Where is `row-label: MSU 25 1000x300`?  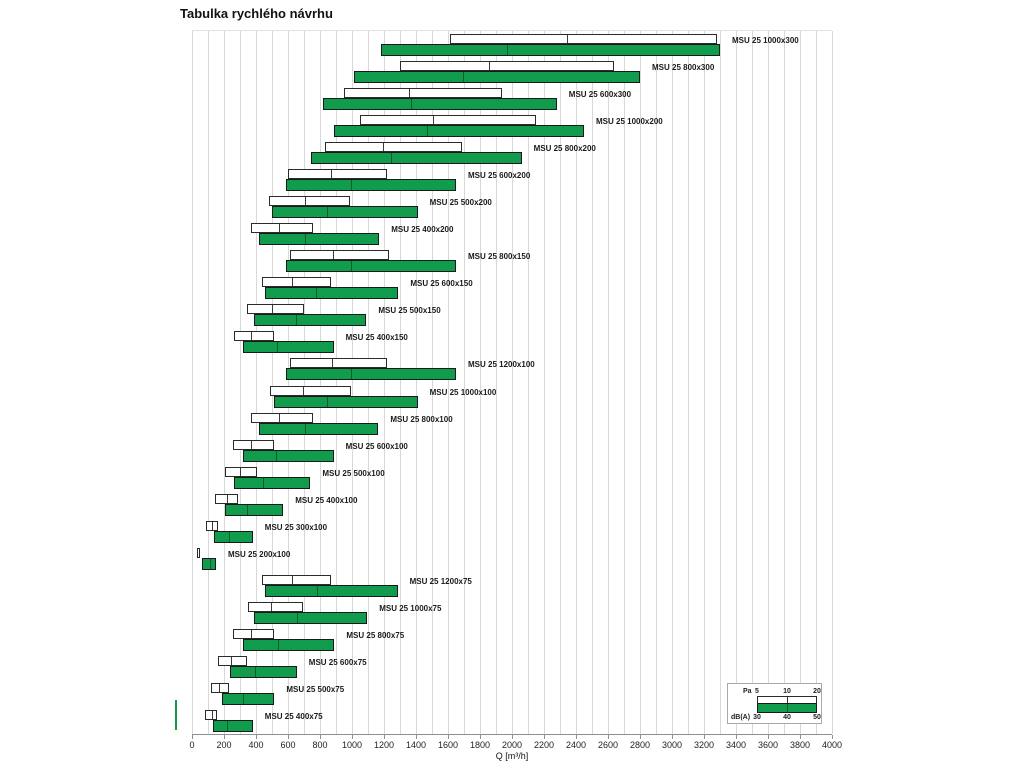 row-label: MSU 25 1000x300 is located at coordinates (765, 40).